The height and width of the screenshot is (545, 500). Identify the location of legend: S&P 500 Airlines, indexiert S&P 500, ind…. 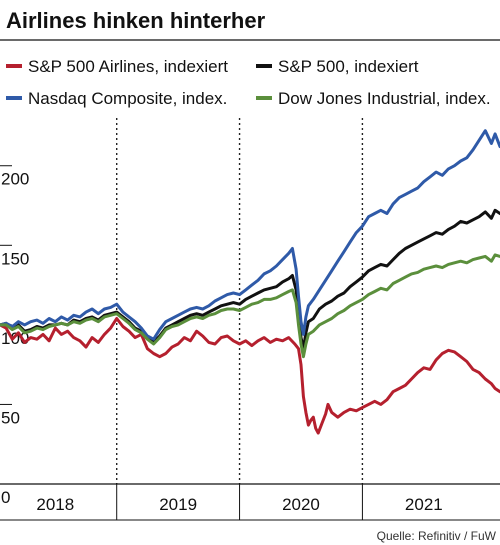
(248, 82).